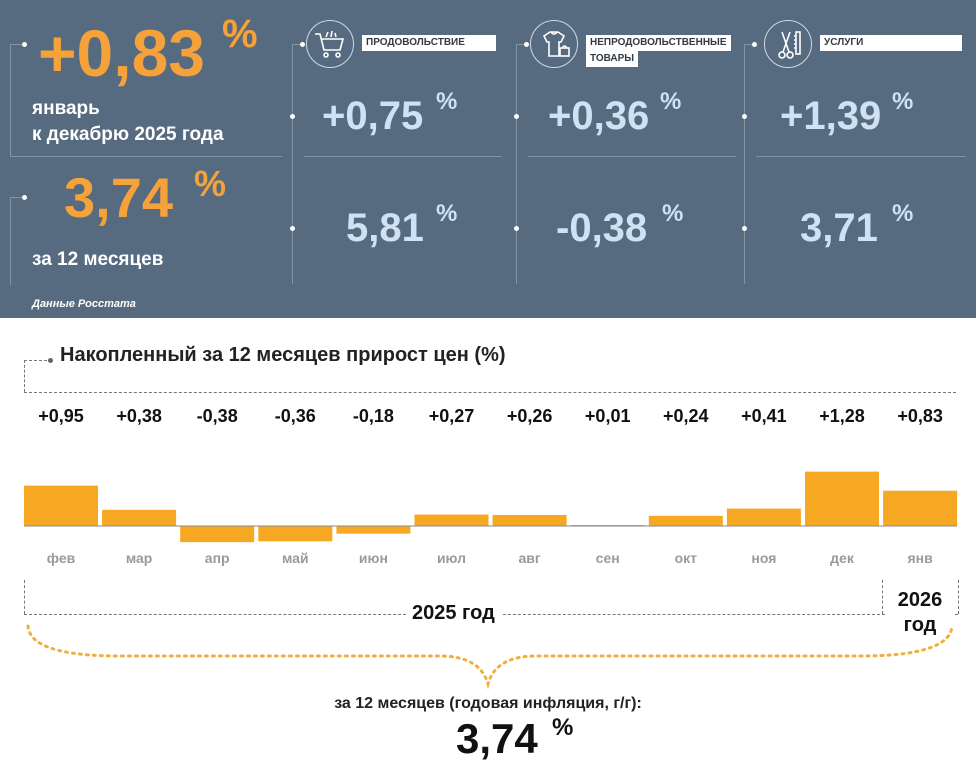  Describe the element at coordinates (295, 558) in the screenshot. I see `month-tick-label: май` at that location.